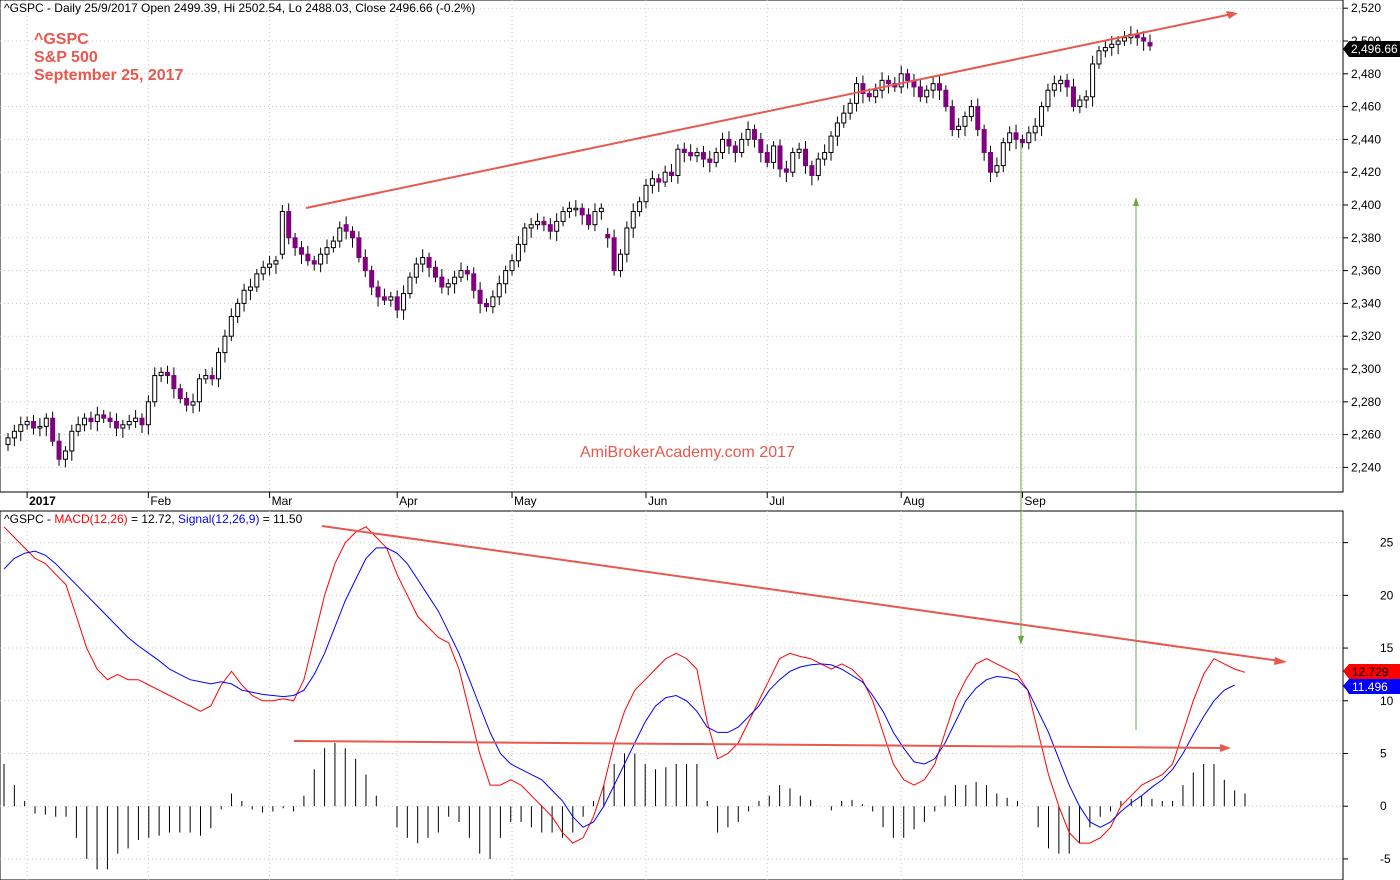 This screenshot has height=880, width=1400. I want to click on signal-value-tag: 11.496, so click(1371, 686).